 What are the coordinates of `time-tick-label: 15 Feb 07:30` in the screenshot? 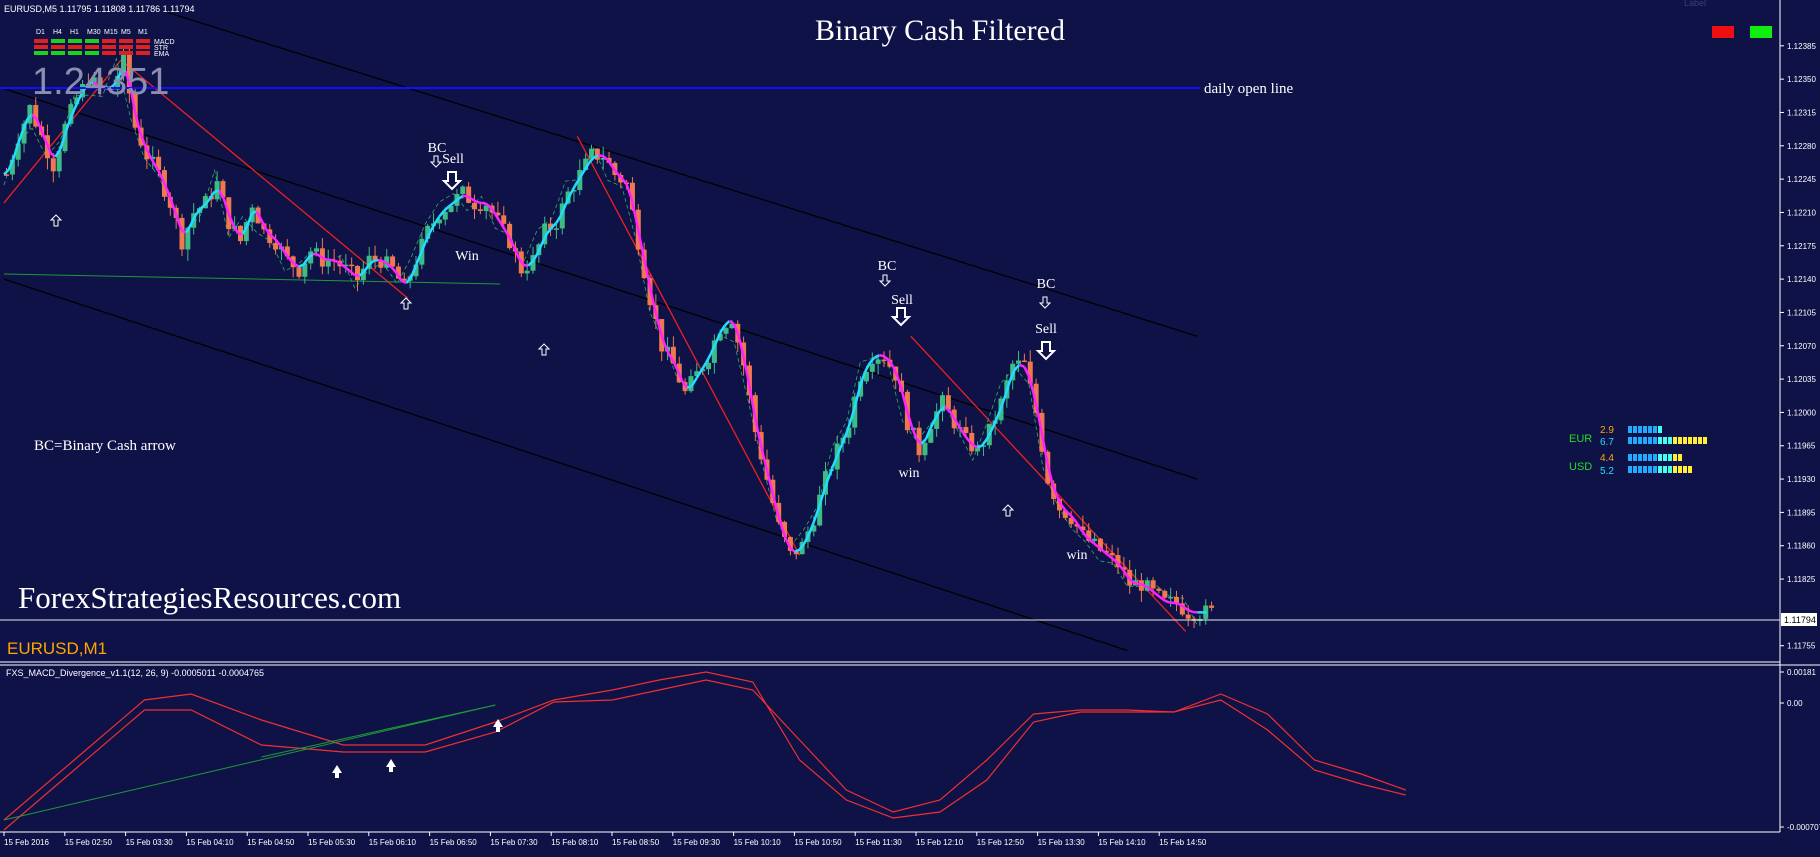 It's located at (514, 842).